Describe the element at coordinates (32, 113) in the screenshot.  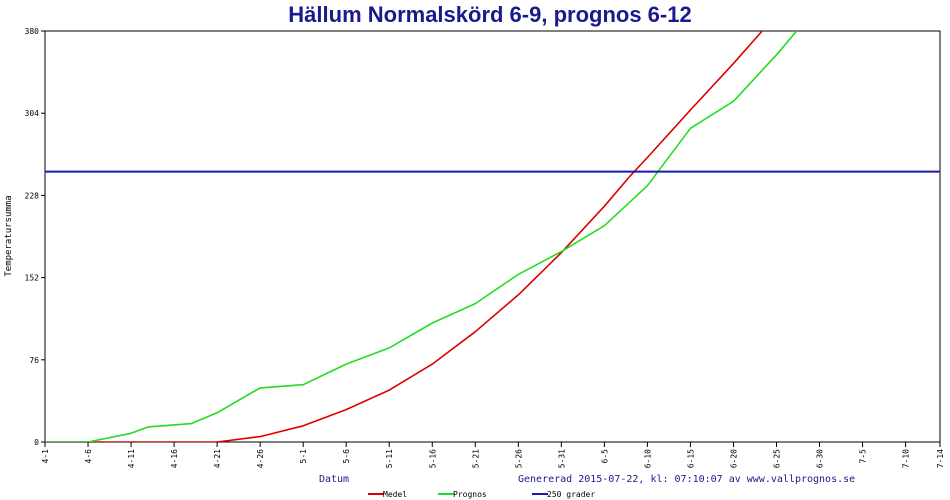
I see `y-tick-label: 304` at that location.